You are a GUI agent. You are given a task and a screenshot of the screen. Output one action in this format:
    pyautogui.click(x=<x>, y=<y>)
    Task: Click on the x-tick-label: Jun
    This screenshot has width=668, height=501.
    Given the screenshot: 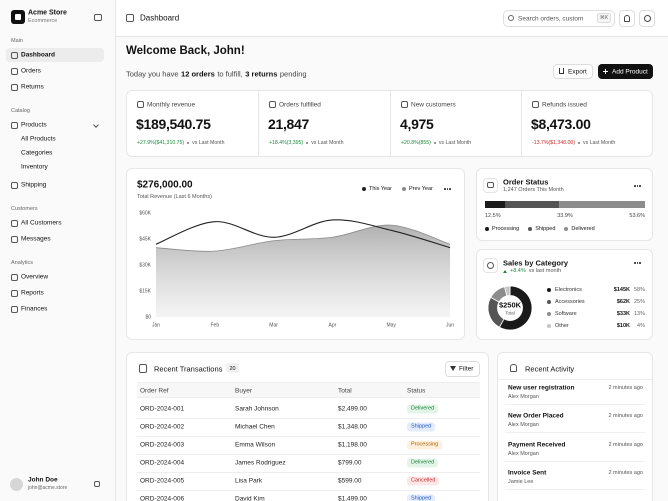 What is the action you would take?
    pyautogui.click(x=450, y=325)
    